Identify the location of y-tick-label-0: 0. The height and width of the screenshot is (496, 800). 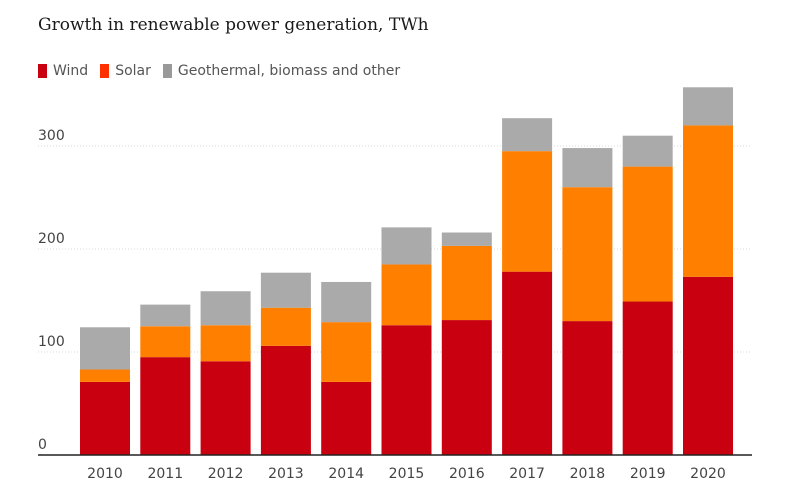
(42, 445).